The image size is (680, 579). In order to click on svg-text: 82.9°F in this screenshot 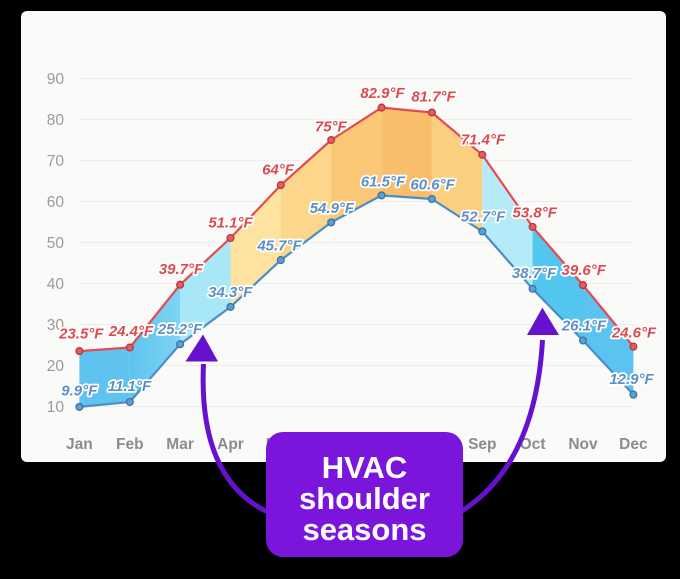, I will do `click(382, 93)`.